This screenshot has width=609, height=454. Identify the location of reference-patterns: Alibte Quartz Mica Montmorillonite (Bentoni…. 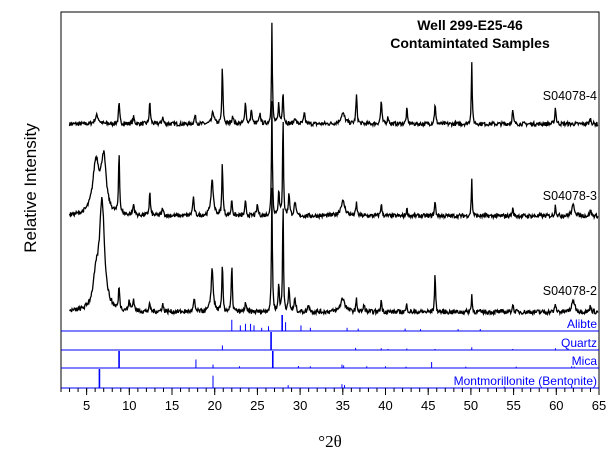
(330, 352).